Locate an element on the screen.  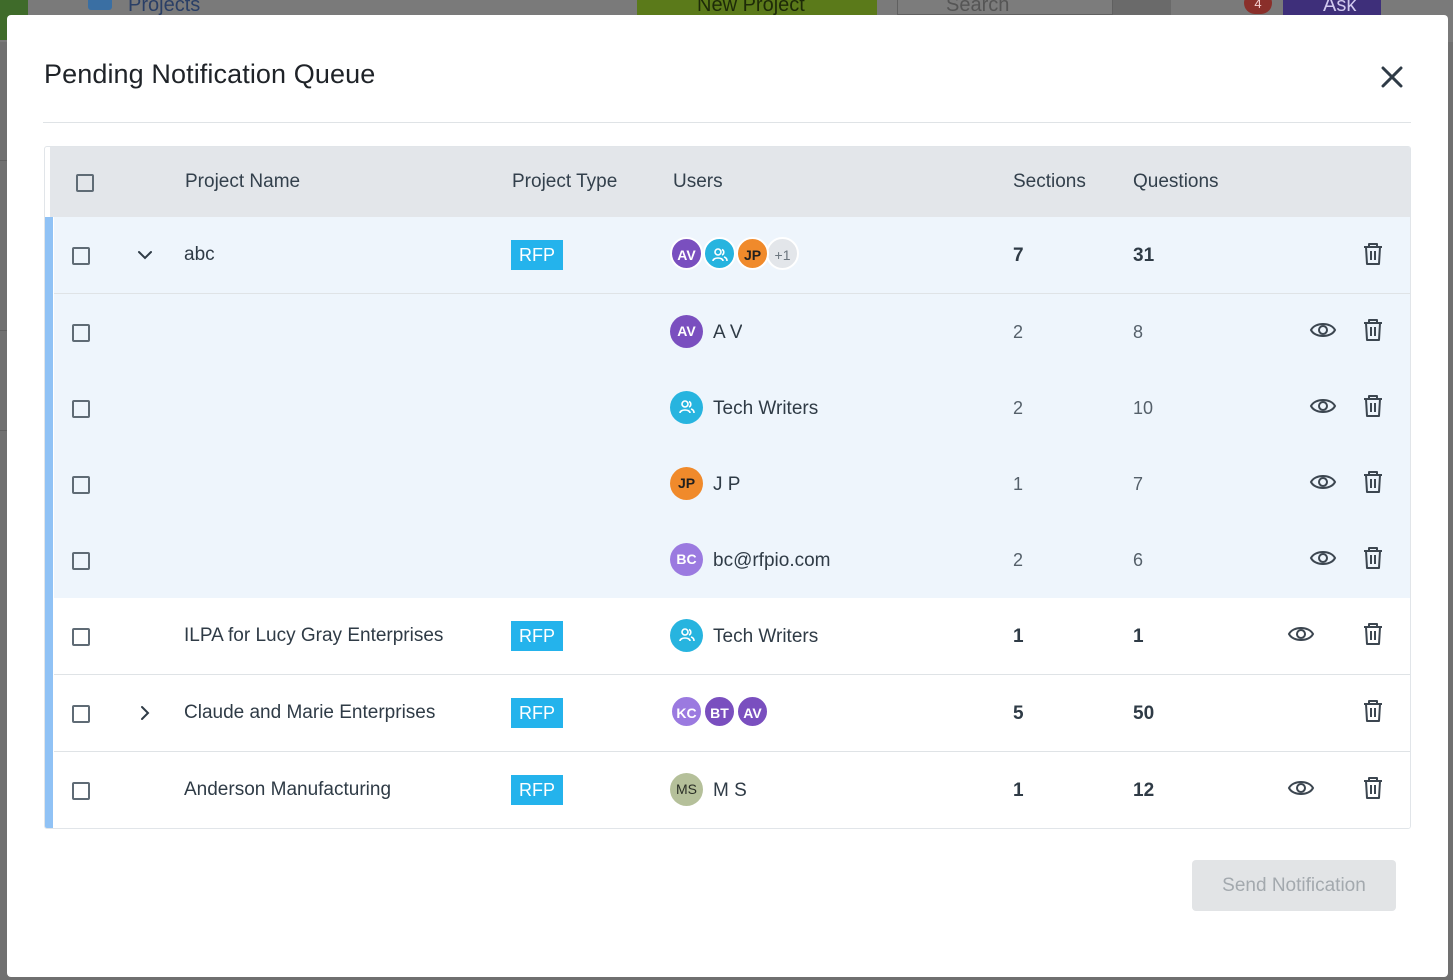
user-name: Tech Writers is located at coordinates (766, 408).